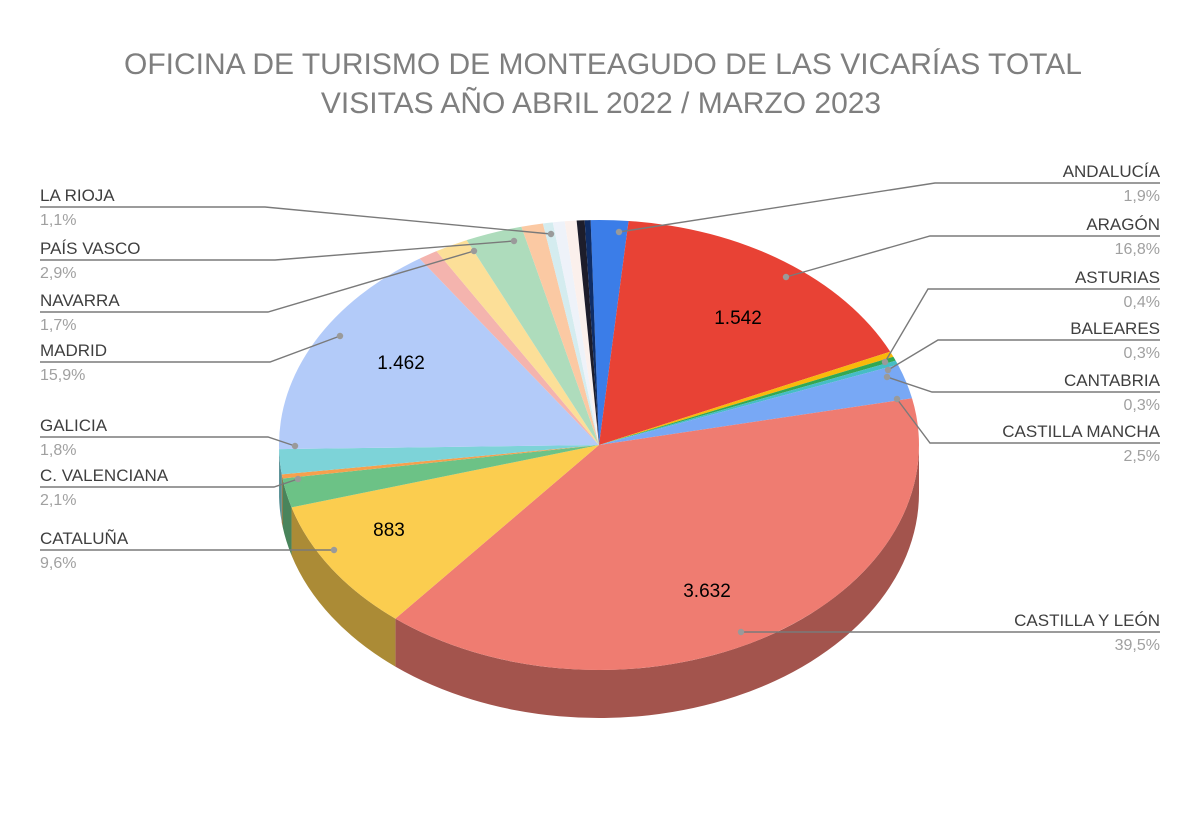 This screenshot has height=836, width=1198. I want to click on slice-label-la-rioja: LA RIOJA, so click(77, 195).